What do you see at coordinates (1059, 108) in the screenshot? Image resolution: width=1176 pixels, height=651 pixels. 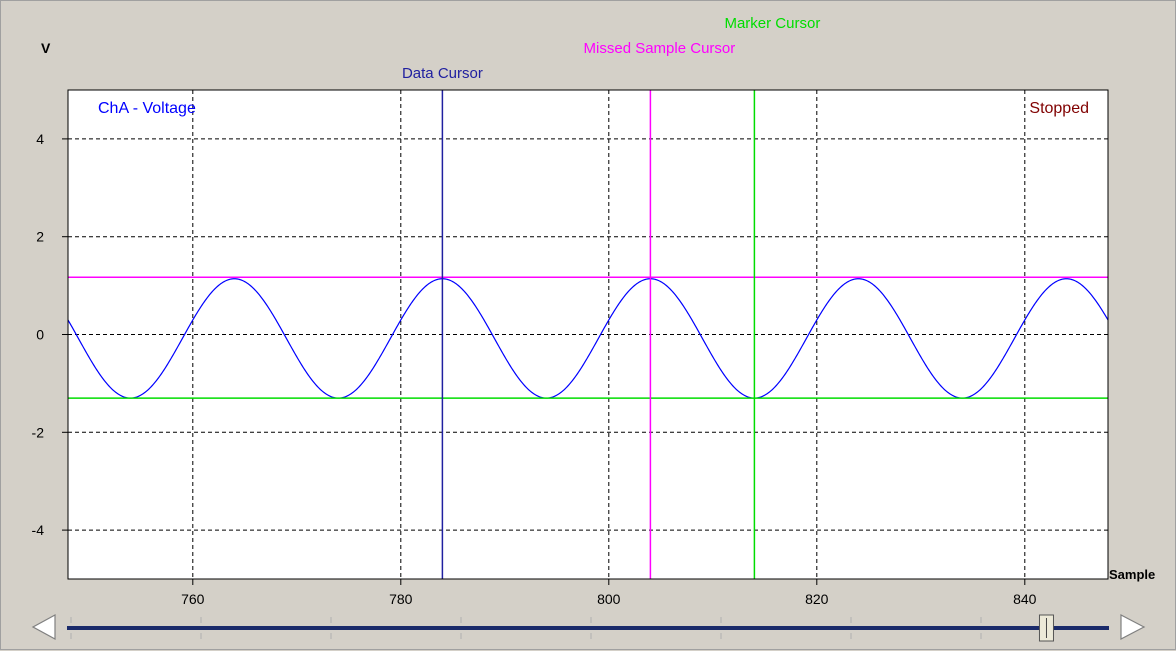 I see `status-label: Stopped` at bounding box center [1059, 108].